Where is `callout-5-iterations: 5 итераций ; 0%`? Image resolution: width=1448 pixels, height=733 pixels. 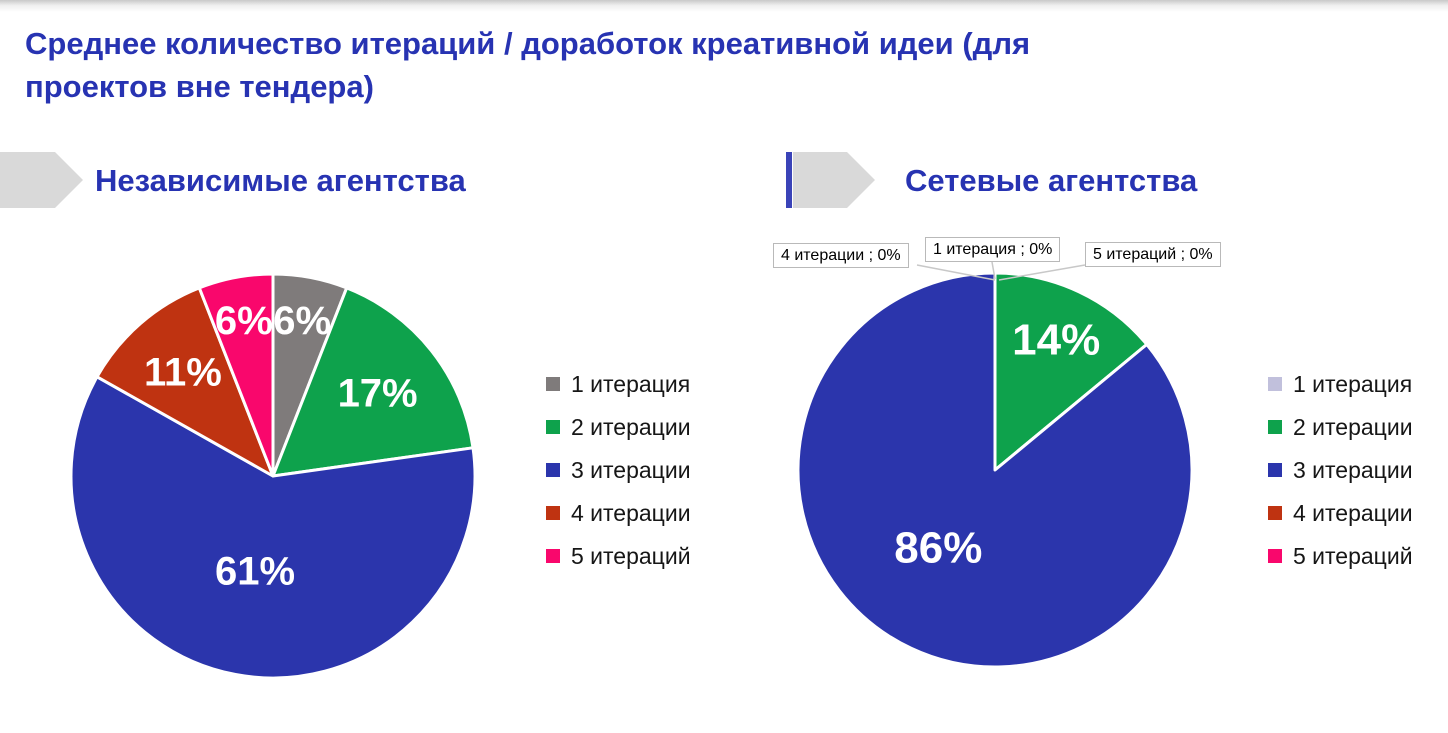
callout-5-iterations: 5 итераций ; 0% is located at coordinates (1153, 254).